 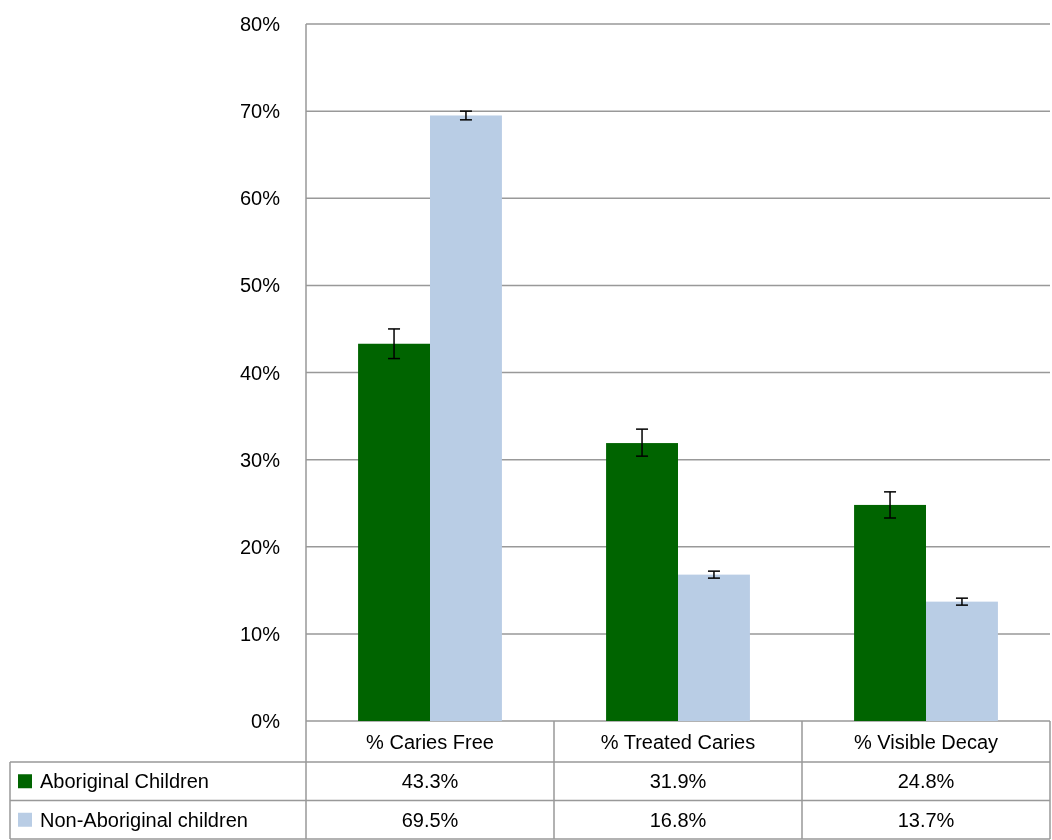 What do you see at coordinates (430, 819) in the screenshot?
I see `data-label: 69.5%` at bounding box center [430, 819].